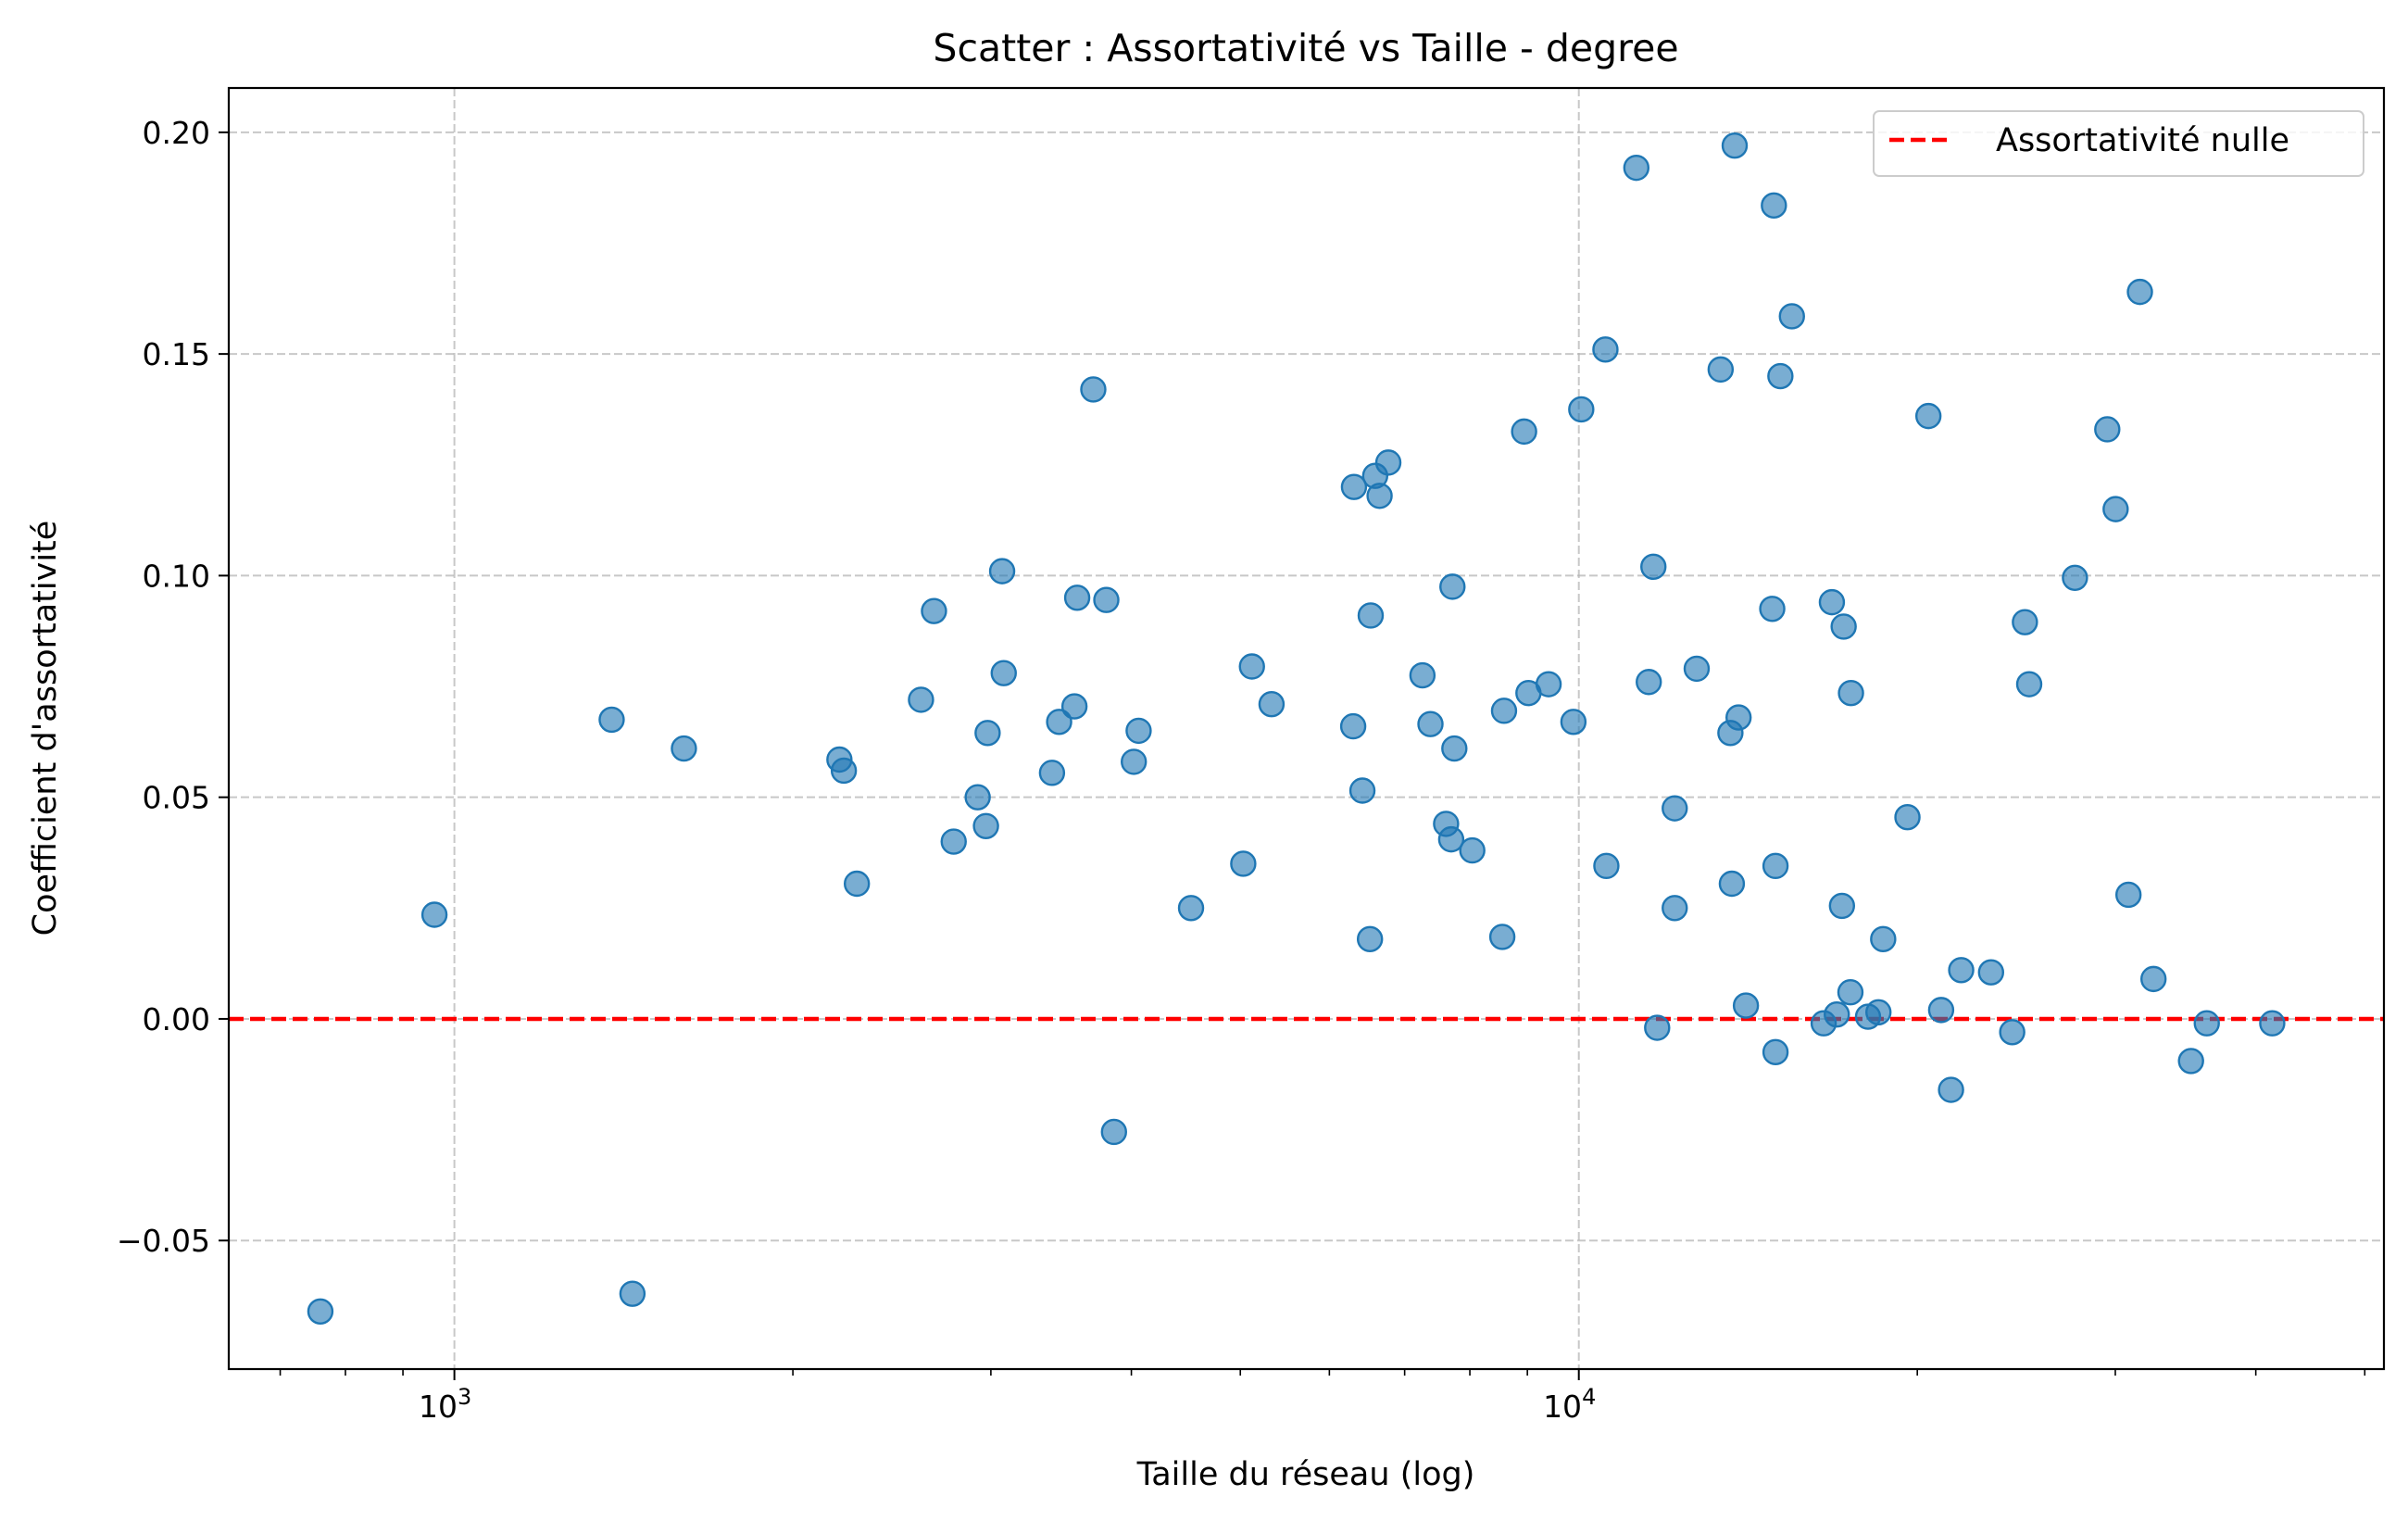  Describe the element at coordinates (176, 133) in the screenshot. I see `y-tick-label: 0.20` at that location.